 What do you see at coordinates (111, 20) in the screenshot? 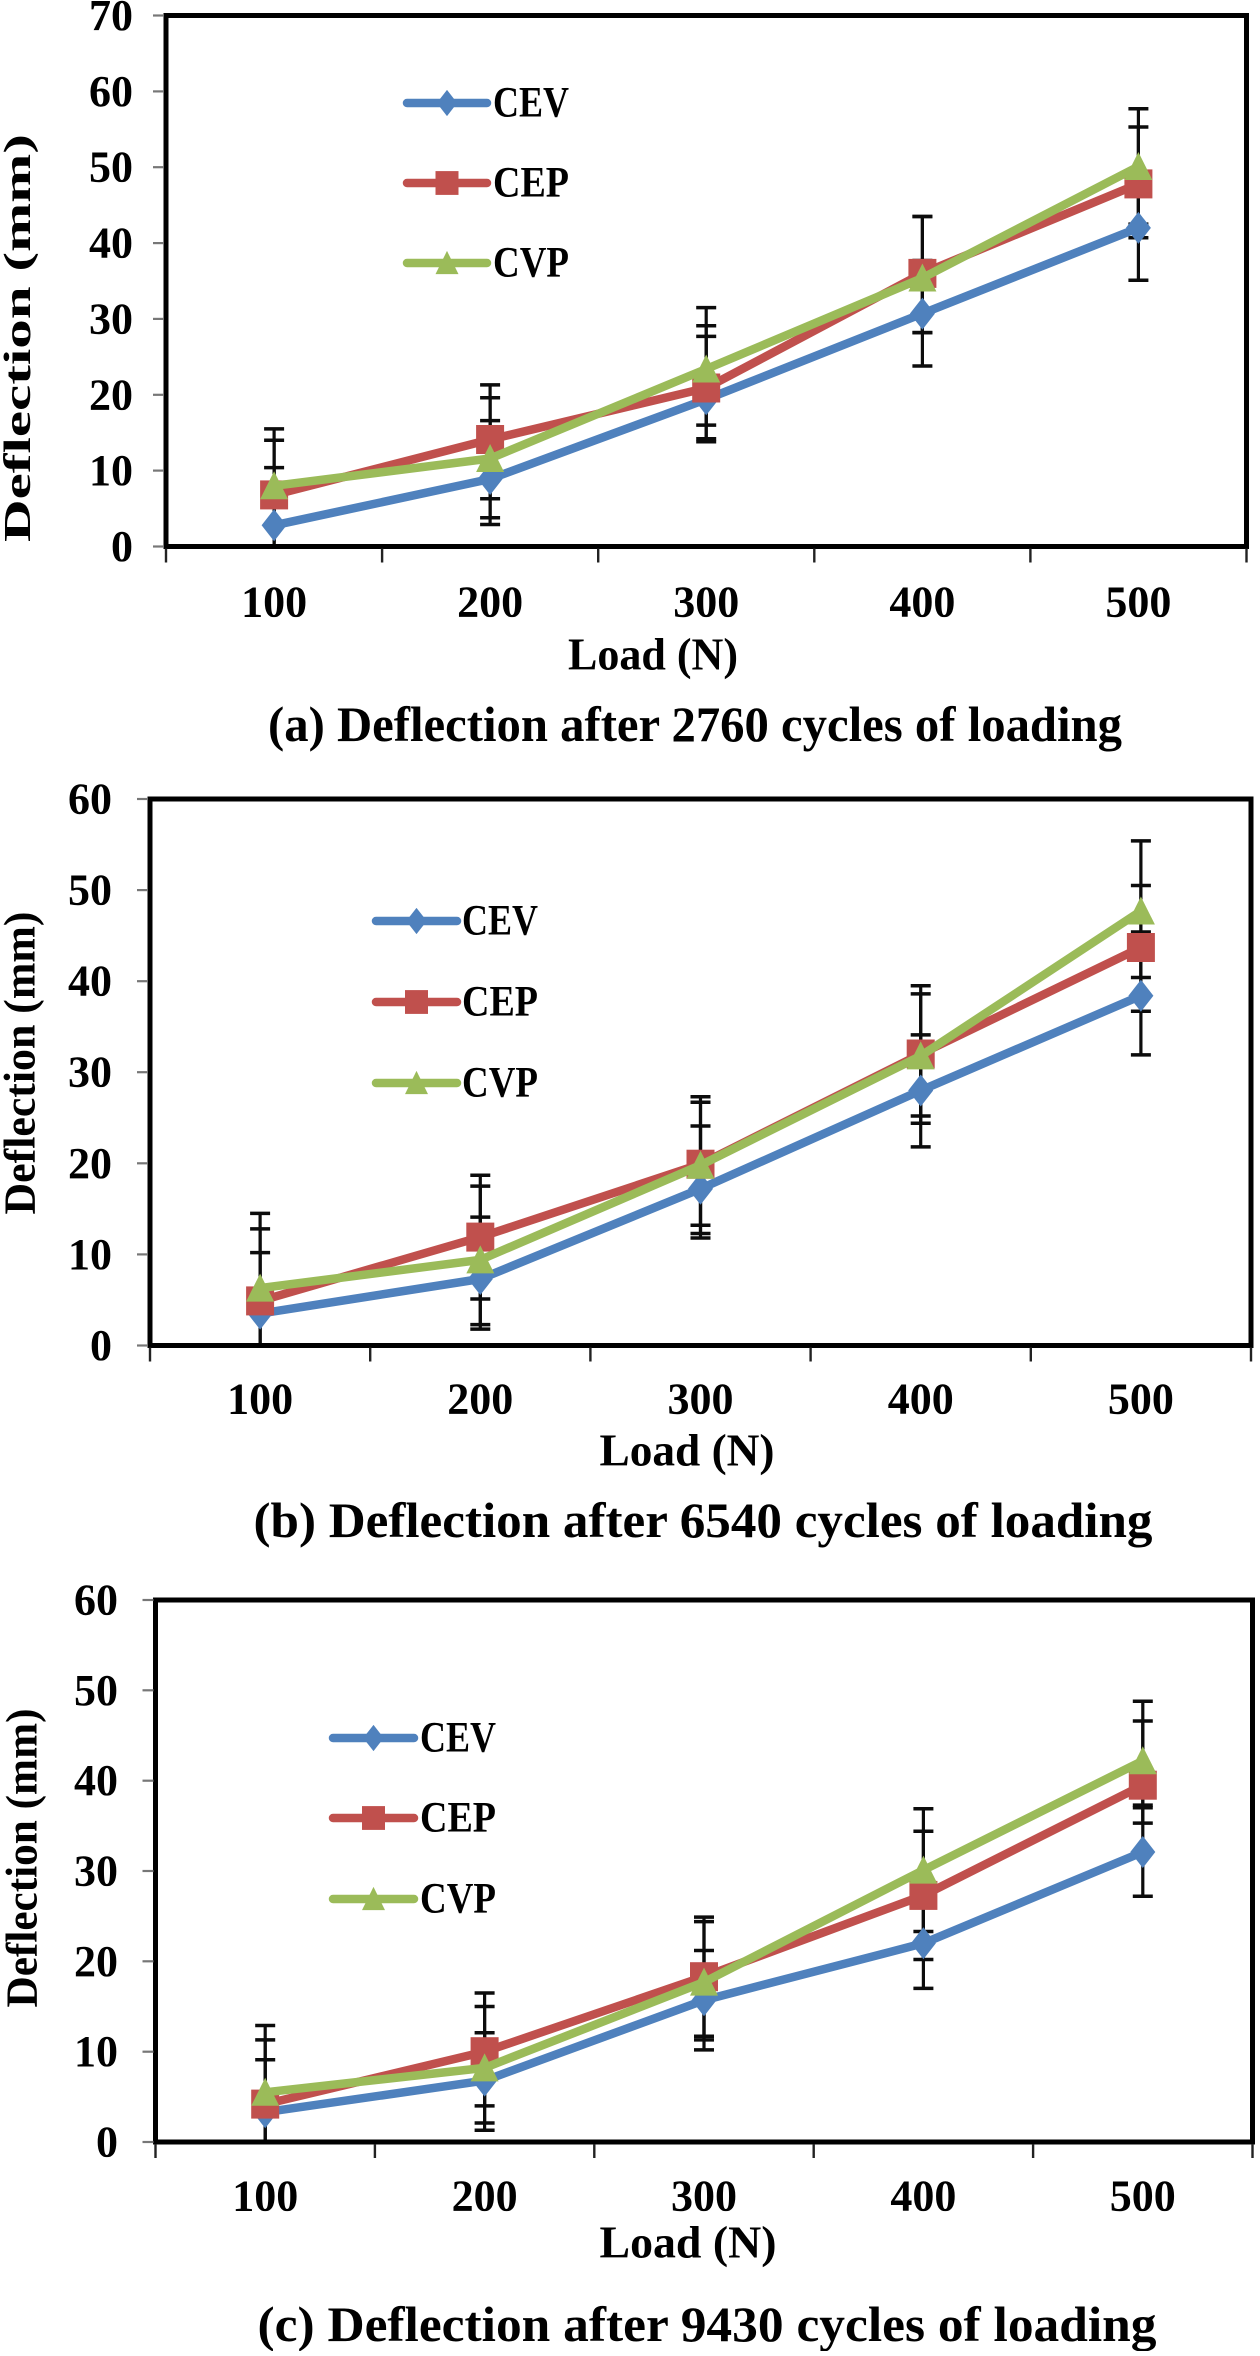
I see `svg-text: 70` at bounding box center [111, 20].